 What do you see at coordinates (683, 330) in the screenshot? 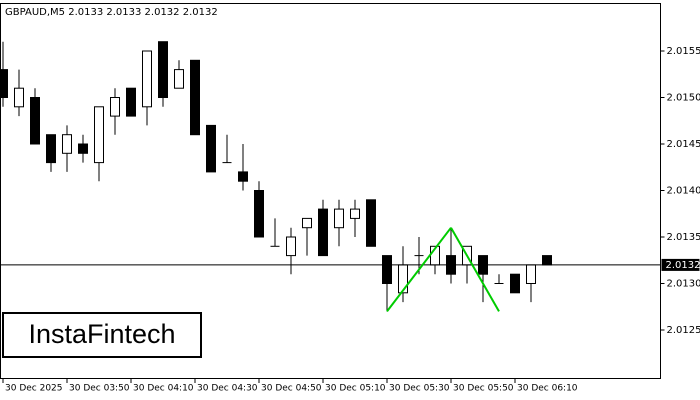
I see `y-tick-label: 2.0125` at bounding box center [683, 330].